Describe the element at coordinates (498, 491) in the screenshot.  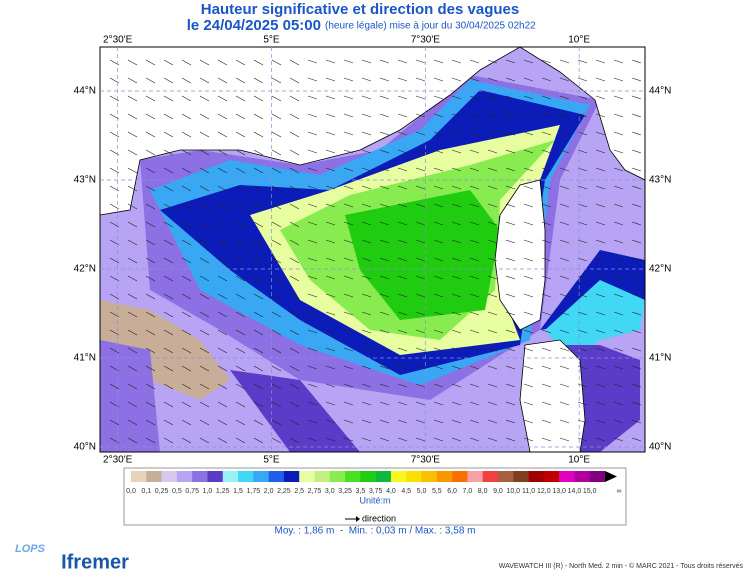
I see `colorbar-label: 9,0` at that location.